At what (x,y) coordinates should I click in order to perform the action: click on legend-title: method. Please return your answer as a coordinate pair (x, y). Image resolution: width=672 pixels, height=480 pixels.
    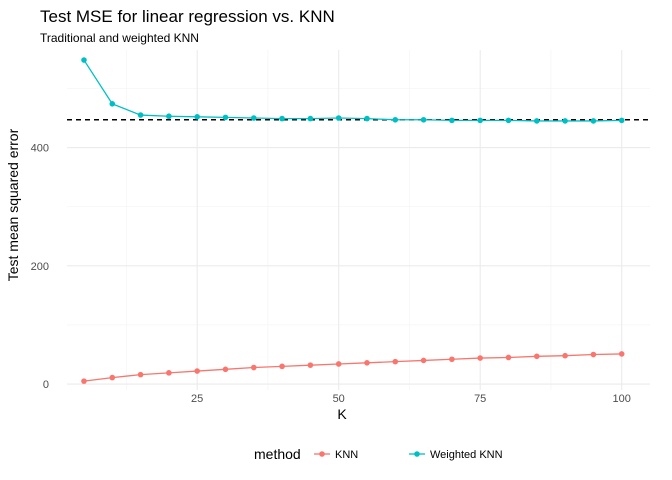
    Looking at the image, I should click on (277, 454).